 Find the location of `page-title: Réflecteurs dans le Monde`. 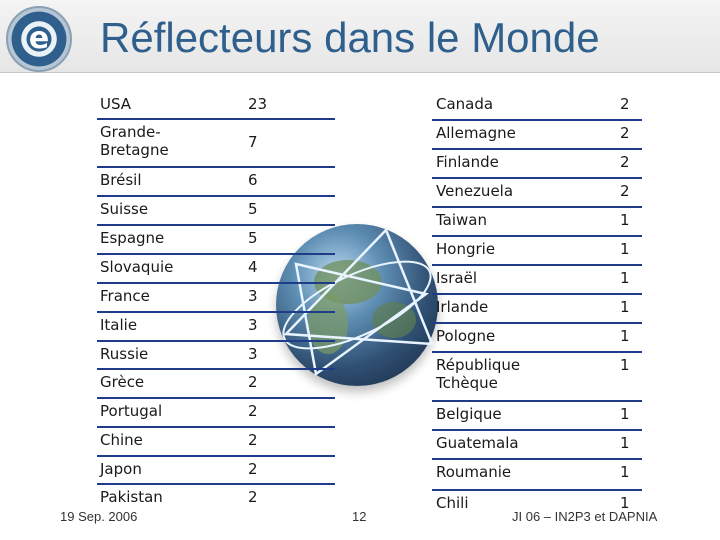

page-title: Réflecteurs dans le Monde is located at coordinates (350, 37).